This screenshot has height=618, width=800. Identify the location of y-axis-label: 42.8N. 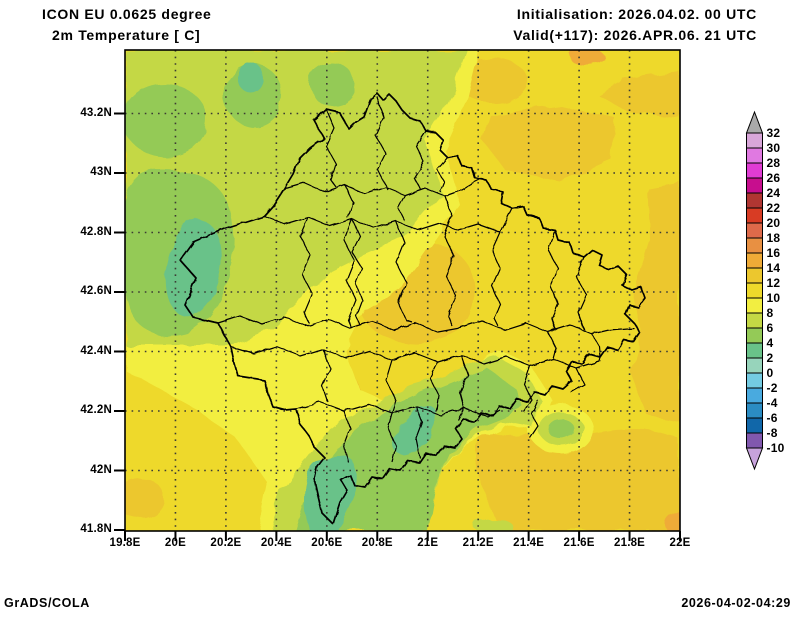
(96, 231).